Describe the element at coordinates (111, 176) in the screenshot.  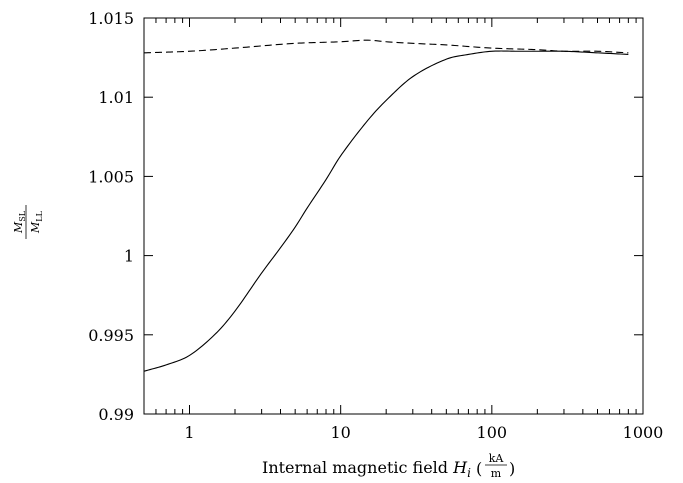
I see `y-tick-label: 1.005` at that location.